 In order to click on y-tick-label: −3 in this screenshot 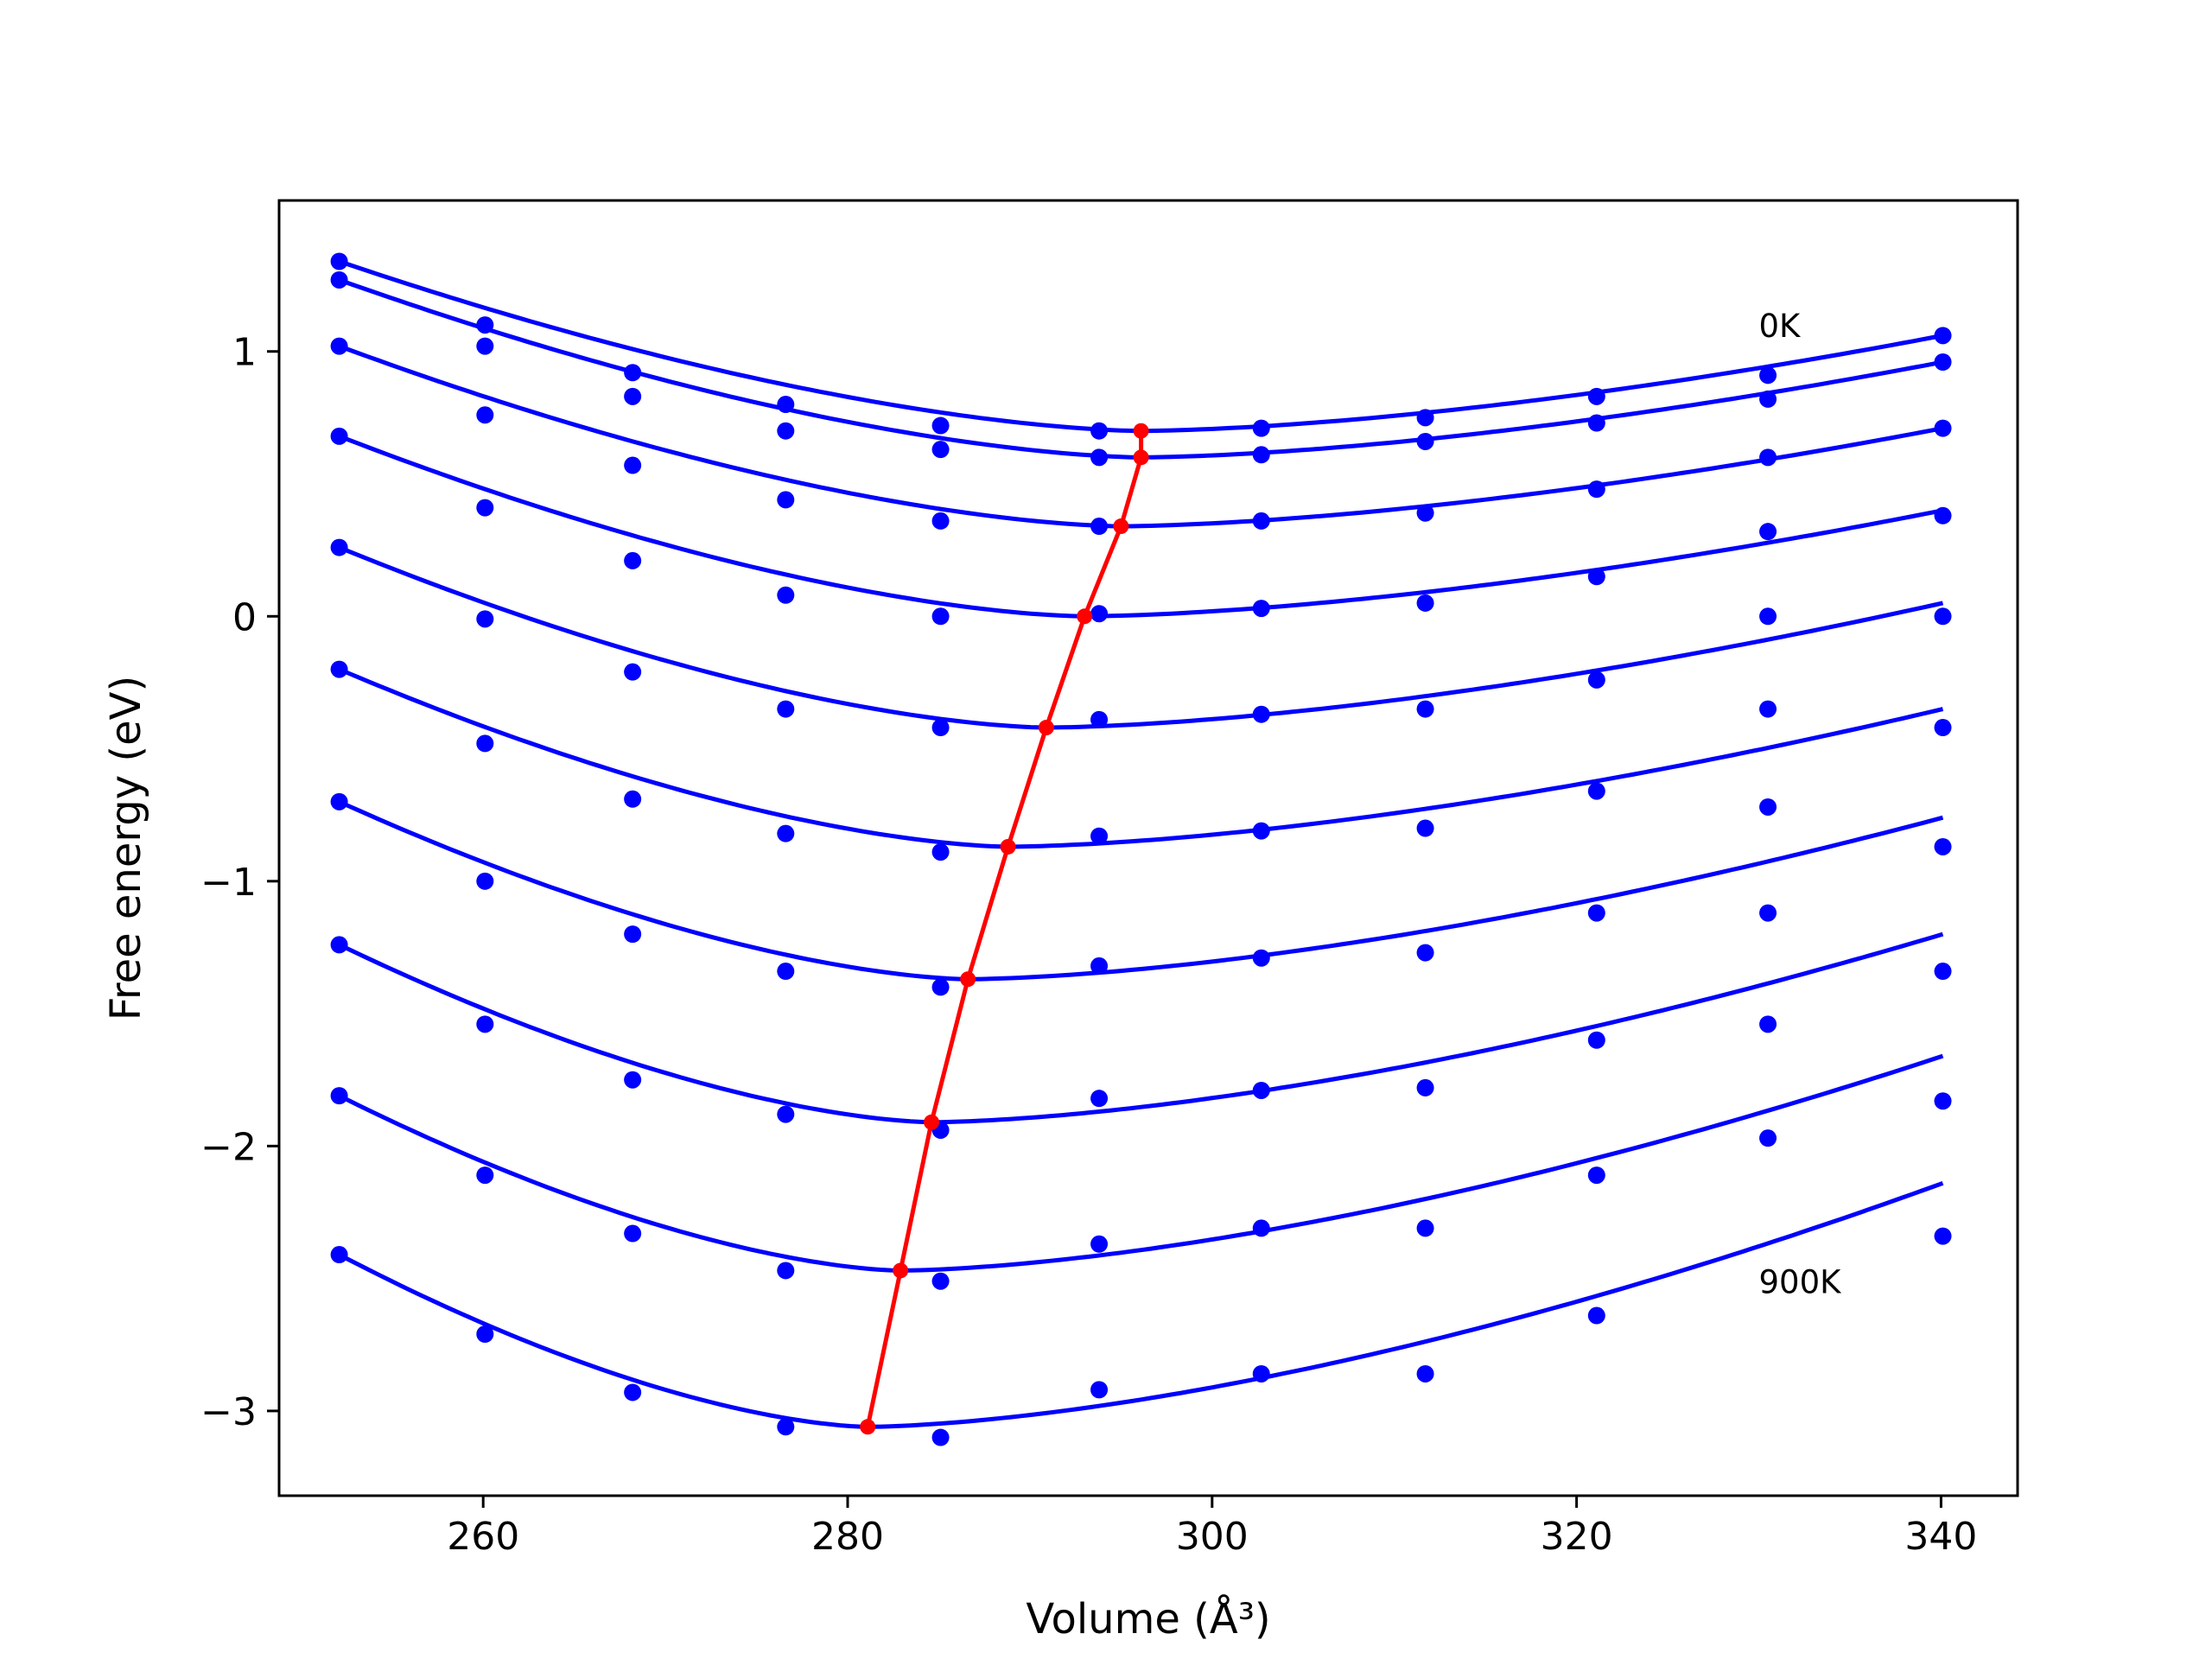, I will do `click(229, 1412)`.